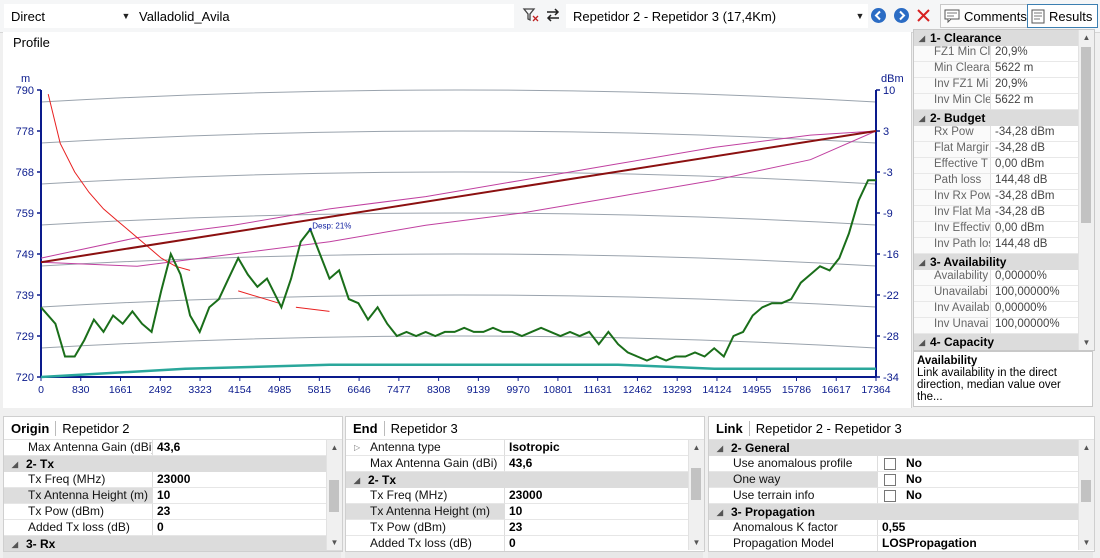 The height and width of the screenshot is (558, 1100). What do you see at coordinates (1004, 38) in the screenshot?
I see `results-section: ◢ 1- Clearance` at bounding box center [1004, 38].